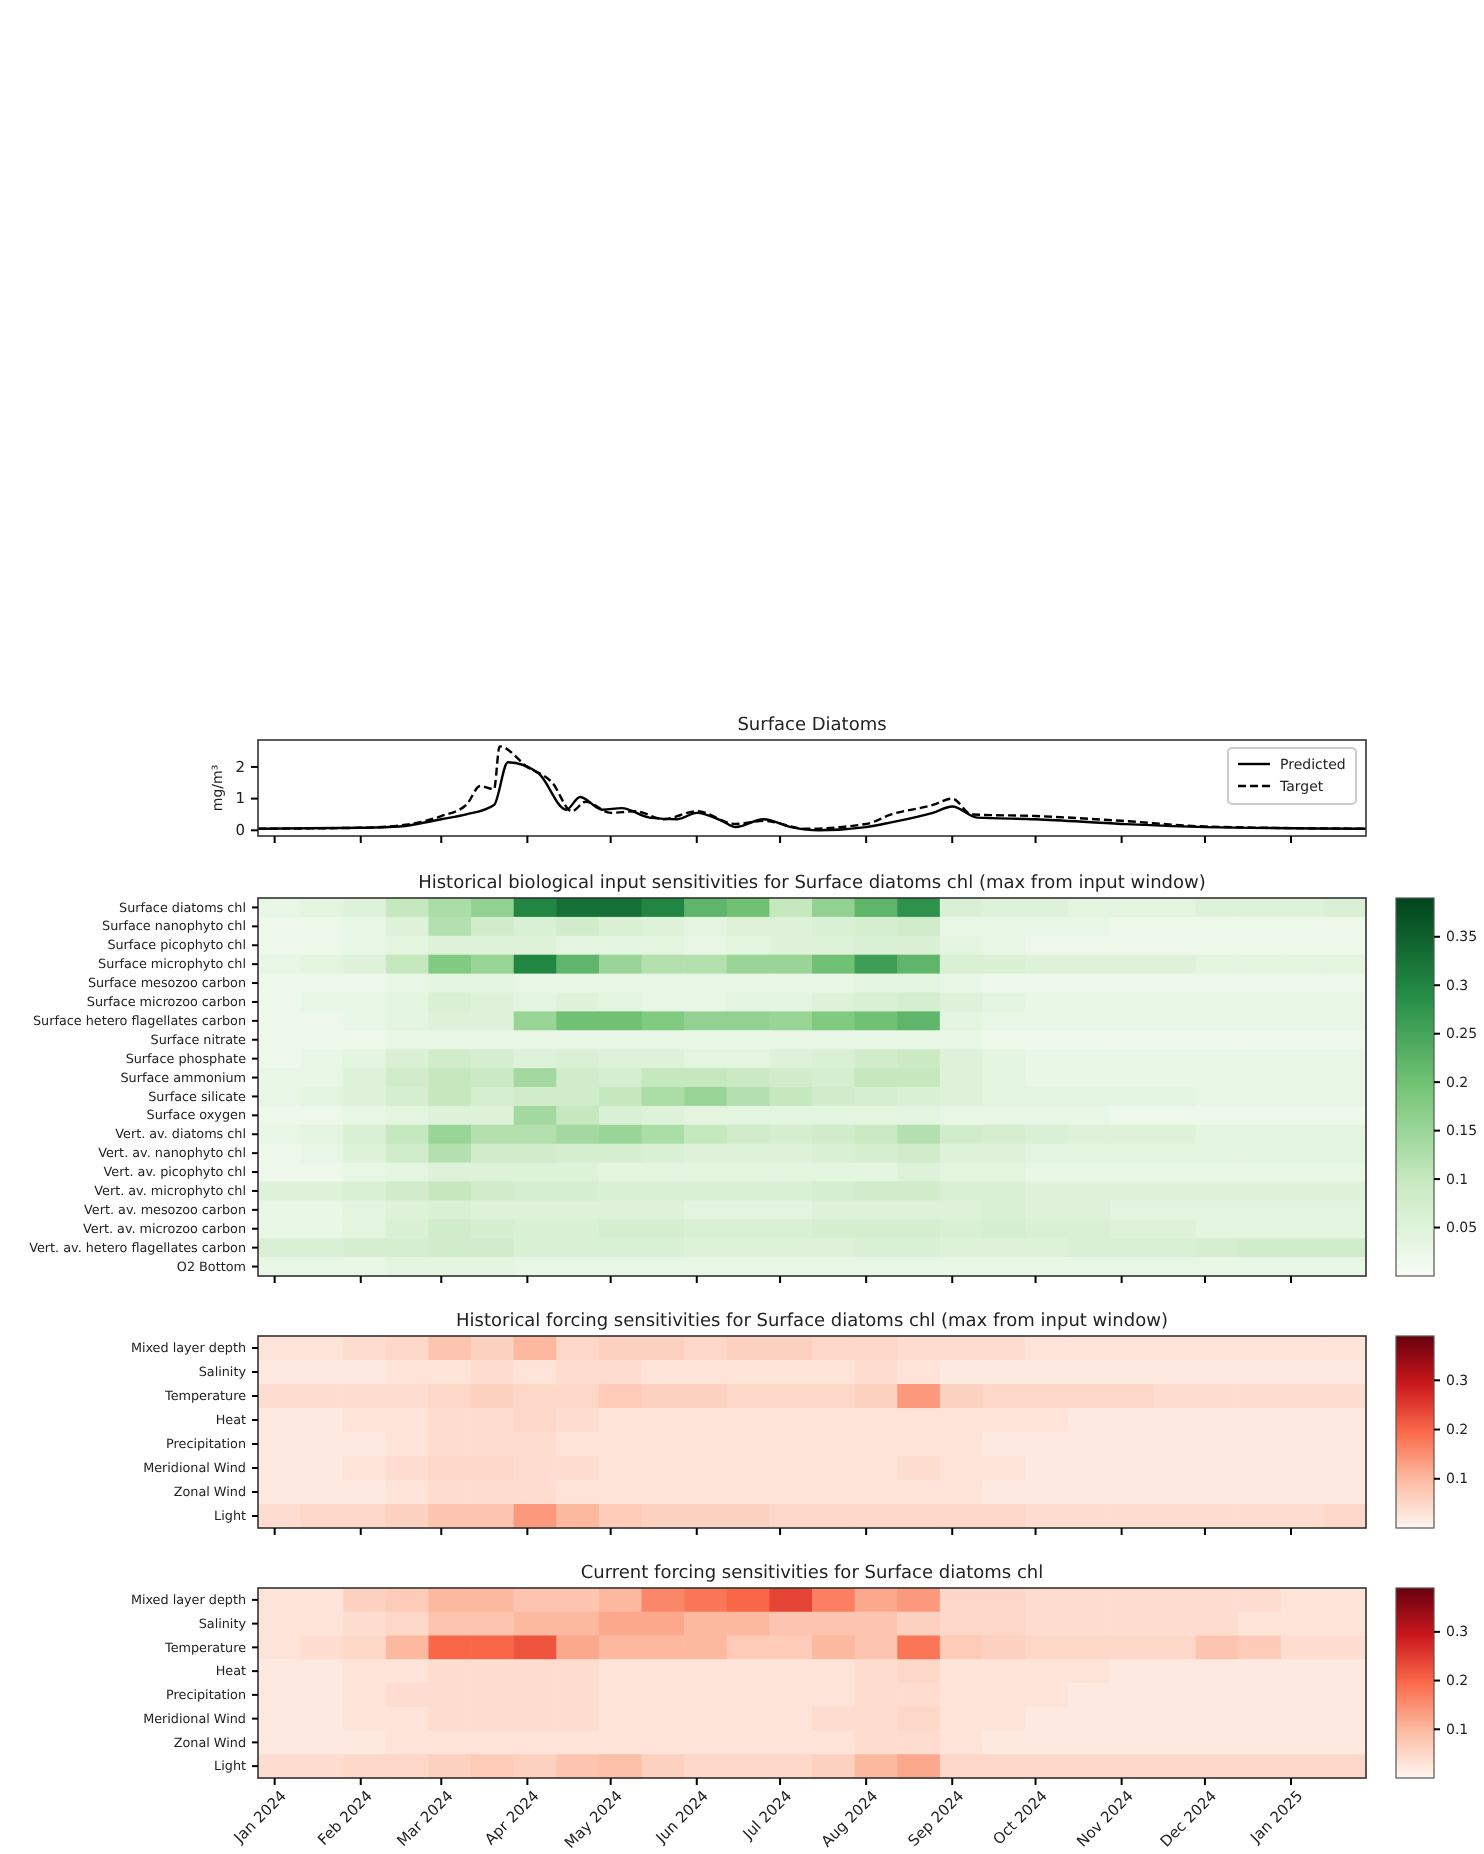 This screenshot has height=1854, width=1484. I want to click on chart-title: Surface Diatoms, so click(812, 726).